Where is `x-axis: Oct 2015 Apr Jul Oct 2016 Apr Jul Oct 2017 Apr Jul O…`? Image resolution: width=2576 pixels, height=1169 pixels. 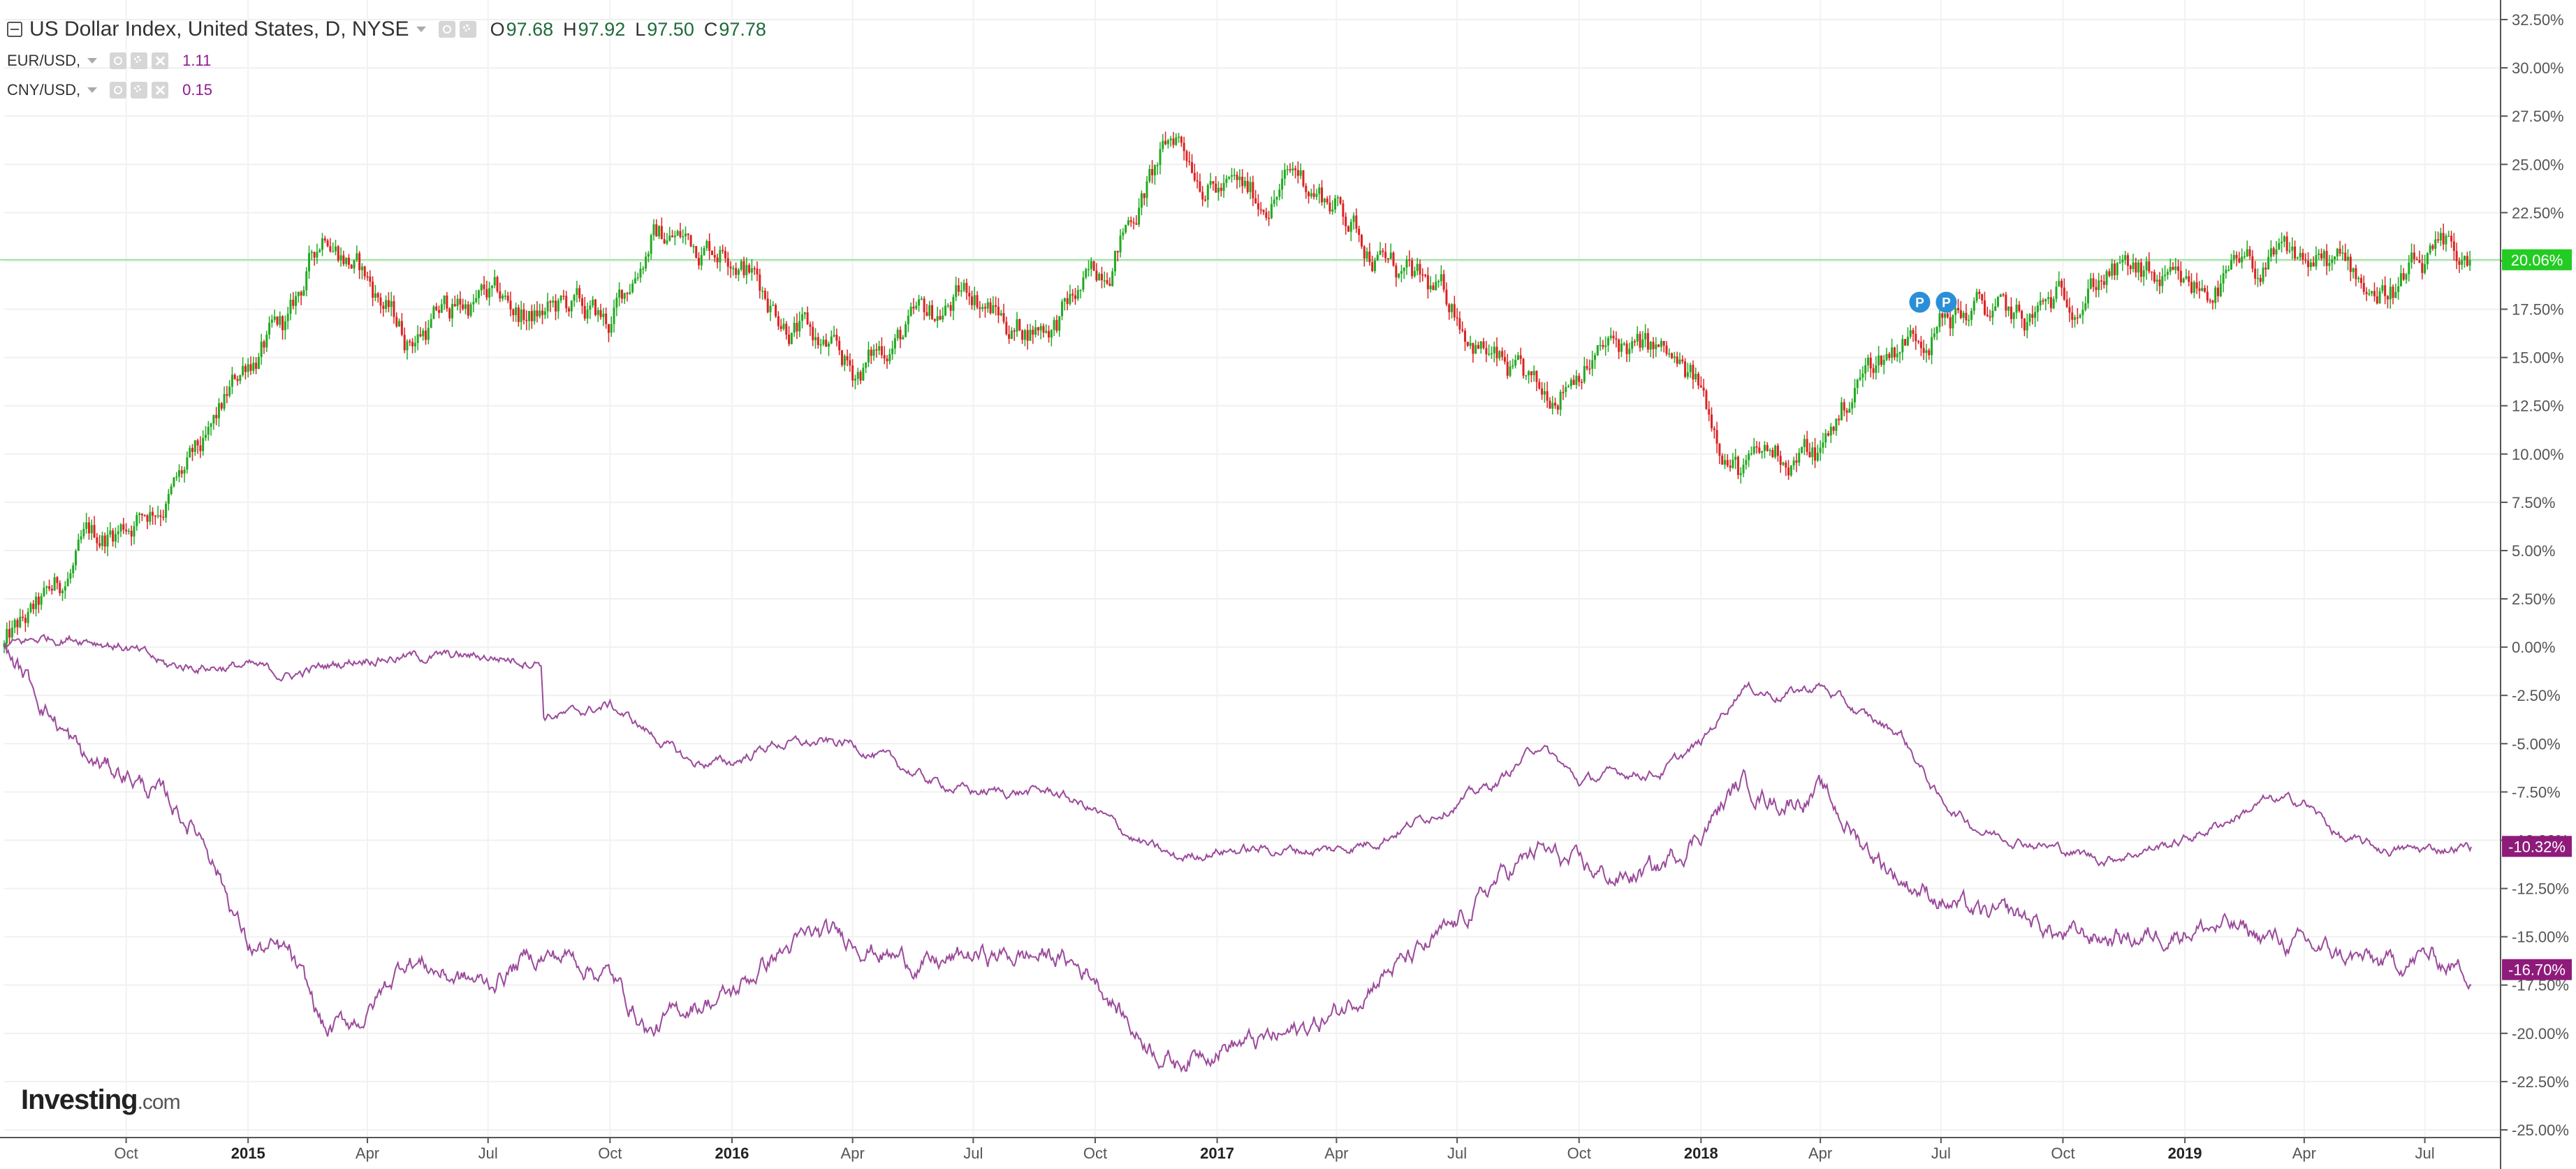
x-axis: Oct 2015 Apr Jul Oct 2016 Apr Jul Oct 2017 Apr Jul O… is located at coordinates (1250, 1149).